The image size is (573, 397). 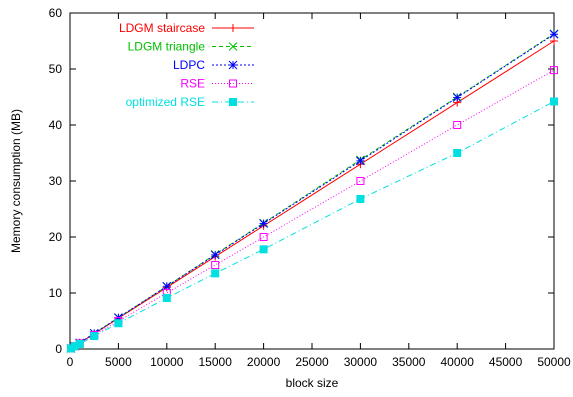 I want to click on x-tick-label: 5000, so click(x=118, y=362).